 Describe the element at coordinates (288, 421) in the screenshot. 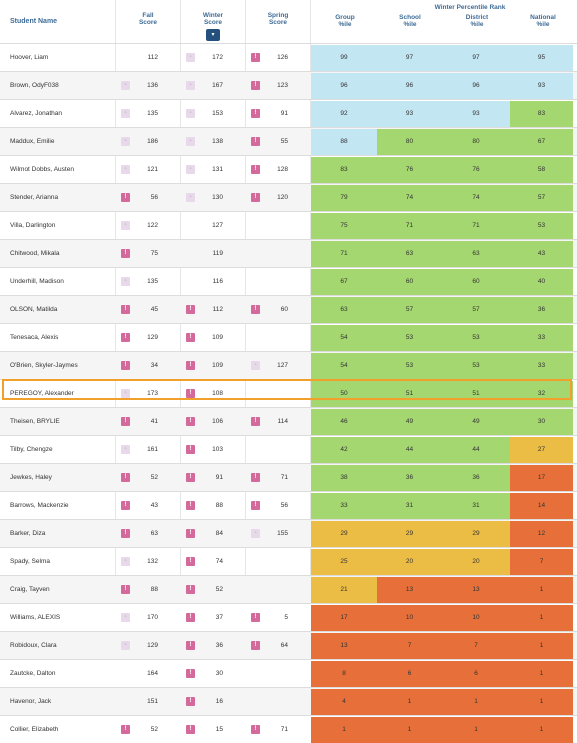

I see `table-row: Theisen, BRYLIE!!! 41 106 114 46 49 49 30` at that location.